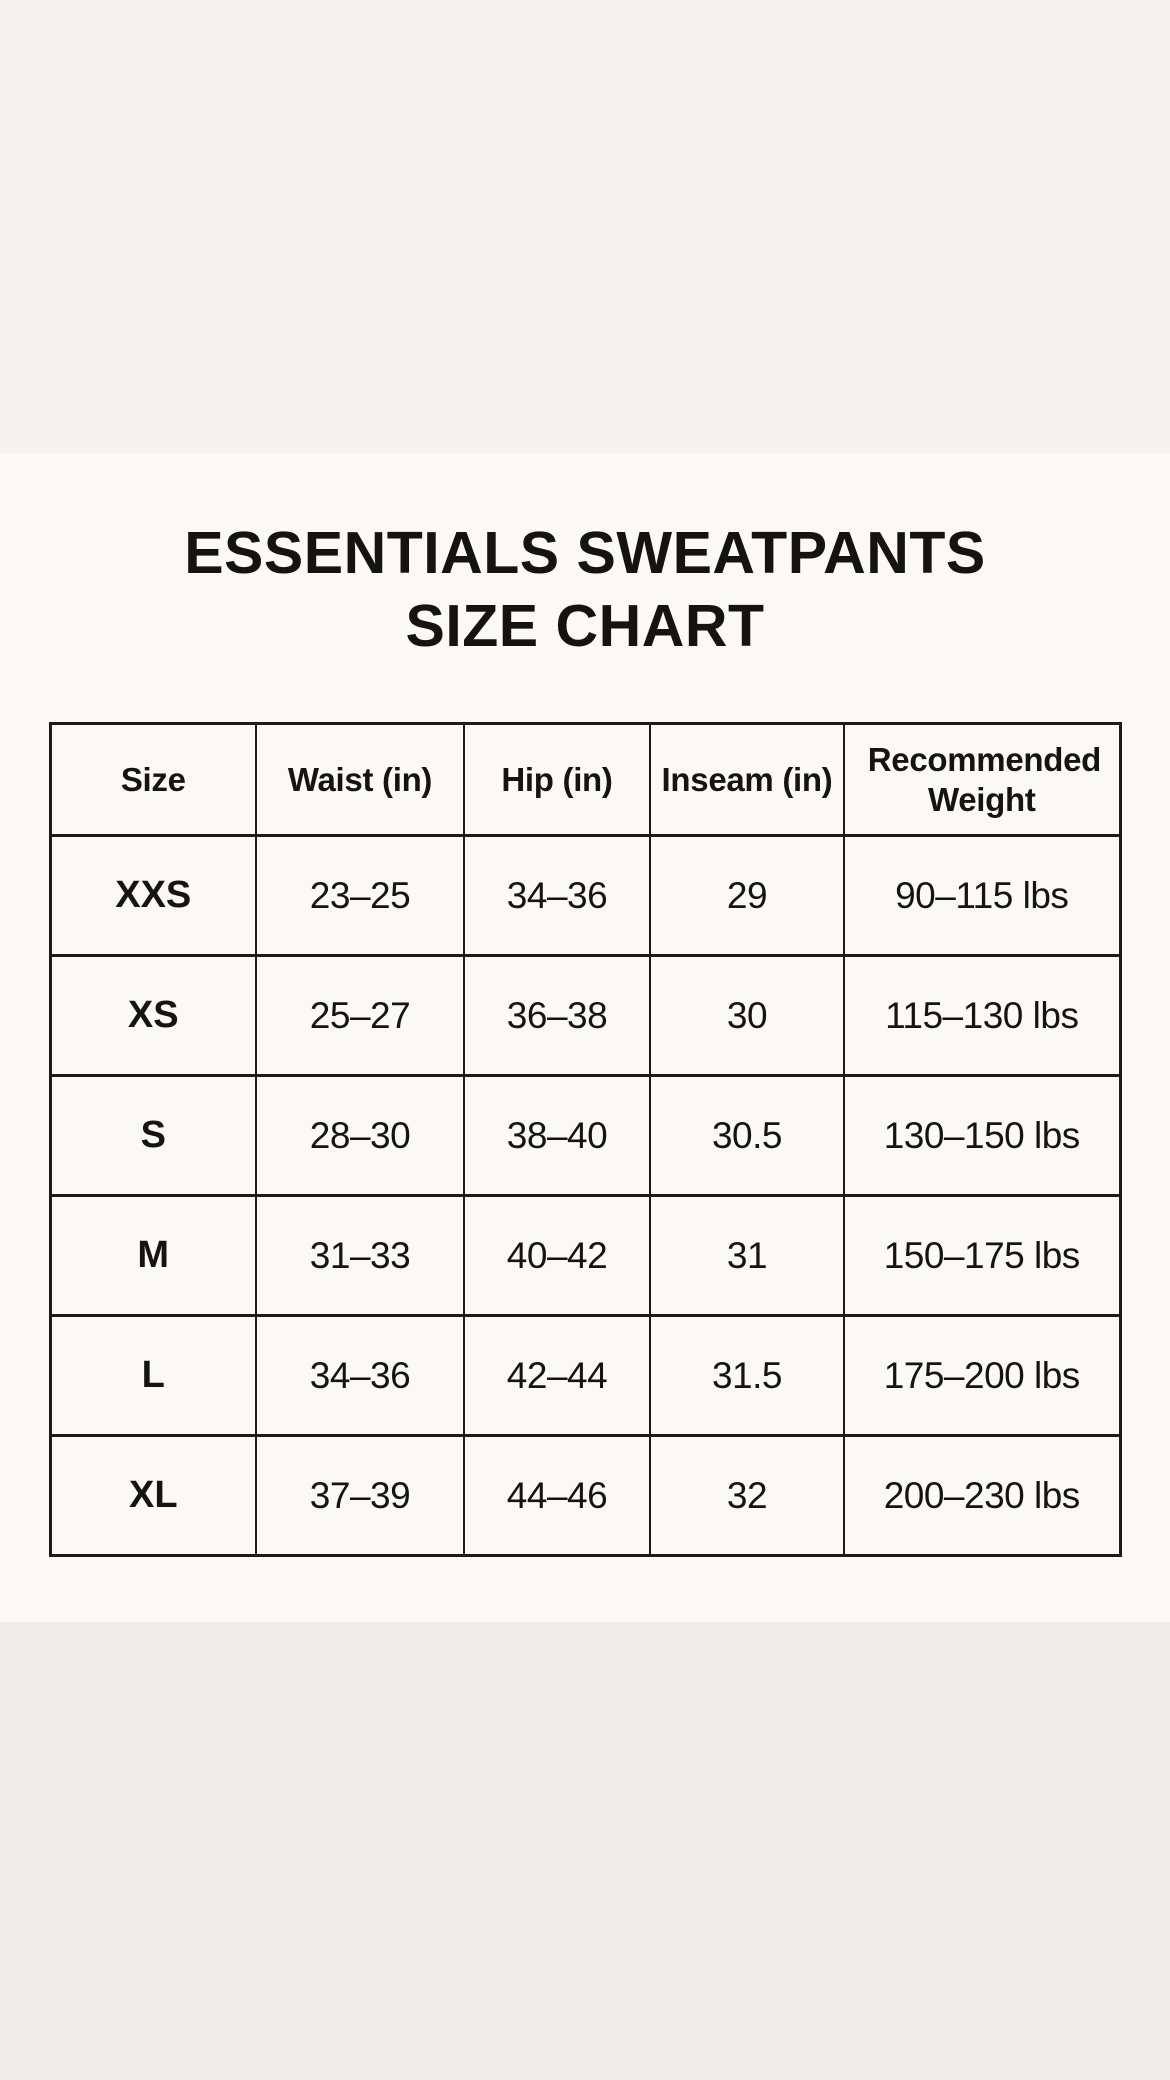 This screenshot has height=2080, width=1170. What do you see at coordinates (557, 1135) in the screenshot?
I see `data-cell: 38–40` at bounding box center [557, 1135].